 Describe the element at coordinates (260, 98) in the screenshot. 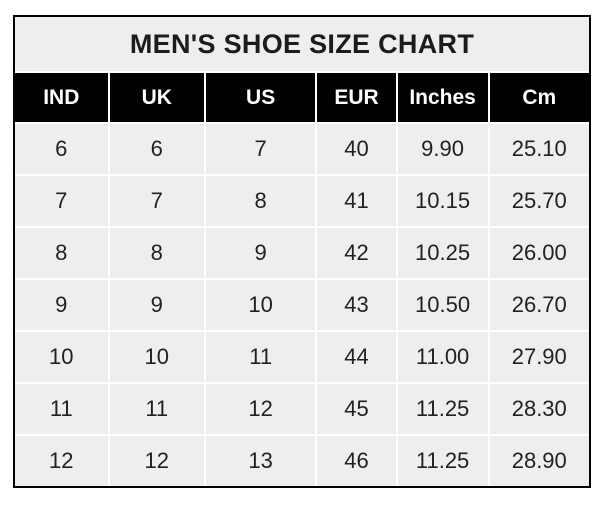

I see `column-header-us: US` at that location.